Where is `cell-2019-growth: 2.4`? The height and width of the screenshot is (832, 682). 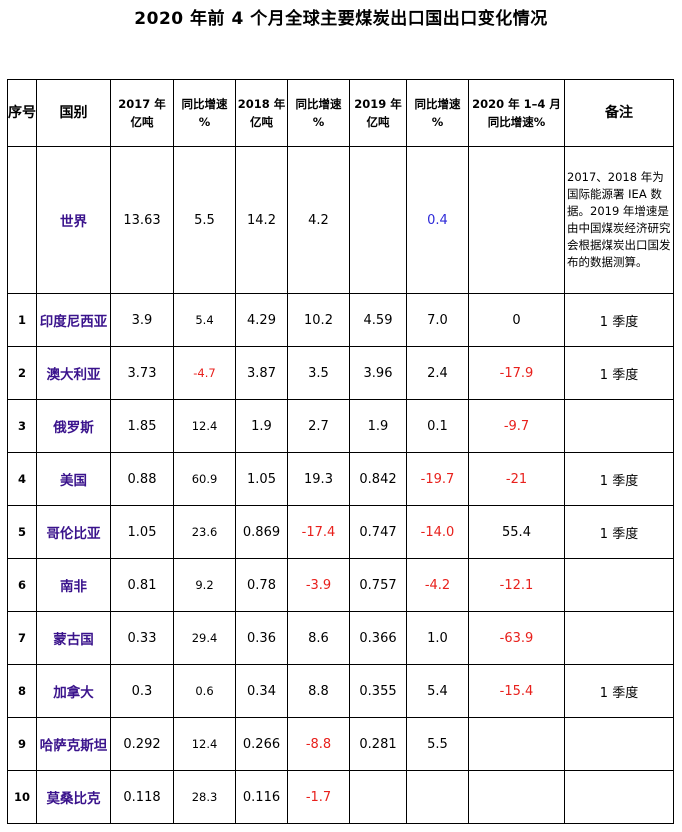 cell-2019-growth: 2.4 is located at coordinates (437, 373).